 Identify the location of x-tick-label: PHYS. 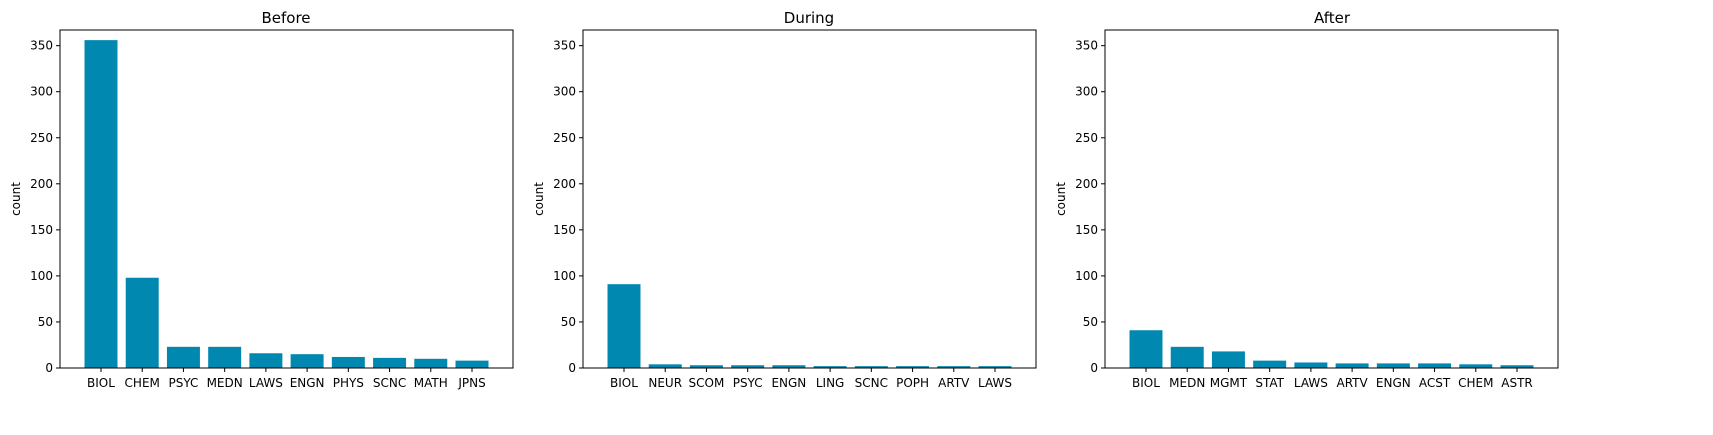
(348, 383).